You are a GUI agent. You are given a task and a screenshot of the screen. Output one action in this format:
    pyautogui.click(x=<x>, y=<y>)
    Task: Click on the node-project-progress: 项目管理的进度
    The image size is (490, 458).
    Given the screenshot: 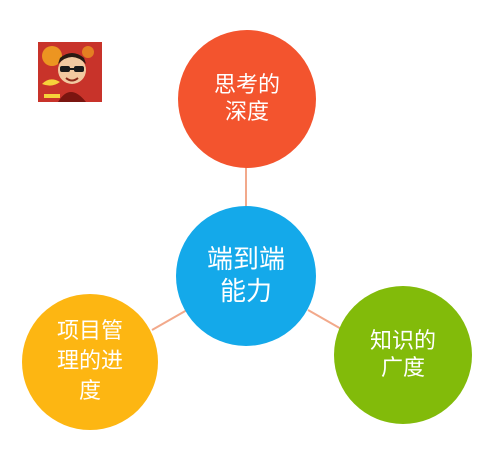 What is the action you would take?
    pyautogui.click(x=90, y=362)
    